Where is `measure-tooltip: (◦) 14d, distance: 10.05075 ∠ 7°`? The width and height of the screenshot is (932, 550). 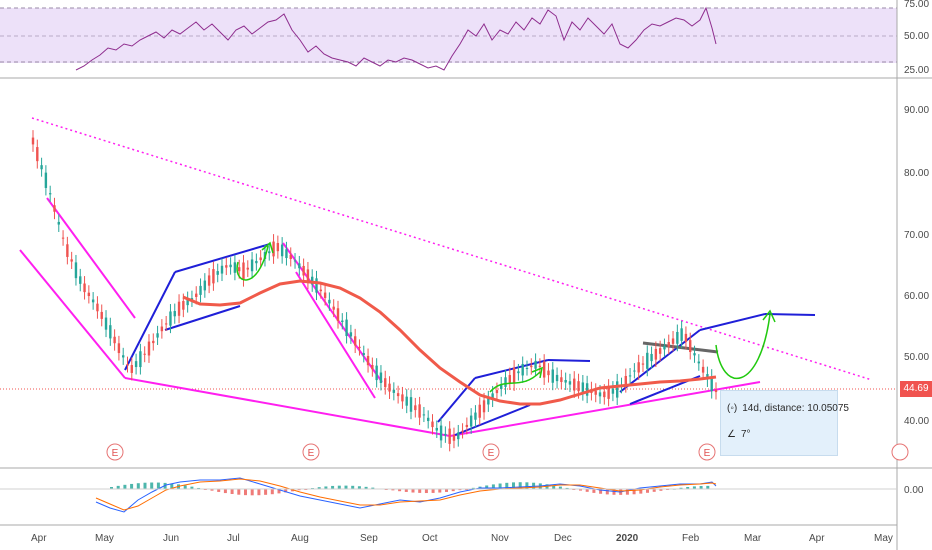
measure-tooltip: (◦) 14d, distance: 10.05075 ∠ 7° is located at coordinates (784, 423).